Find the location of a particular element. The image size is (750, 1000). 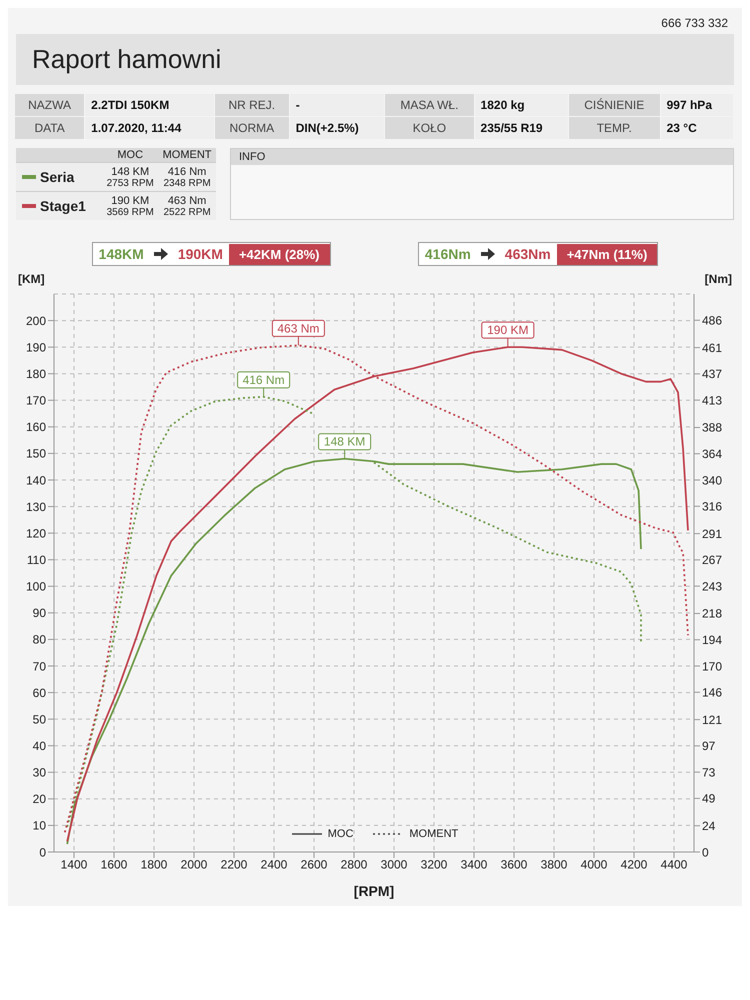

text: 190 KM is located at coordinates (130, 200).